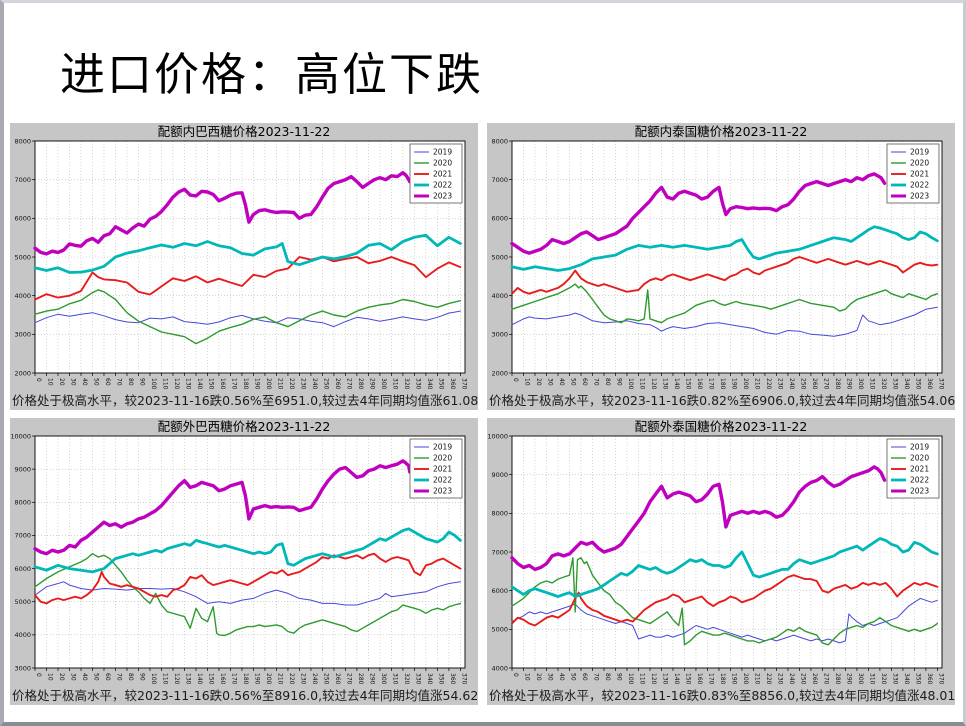  I want to click on x-tick-label: 110, so click(642, 679).